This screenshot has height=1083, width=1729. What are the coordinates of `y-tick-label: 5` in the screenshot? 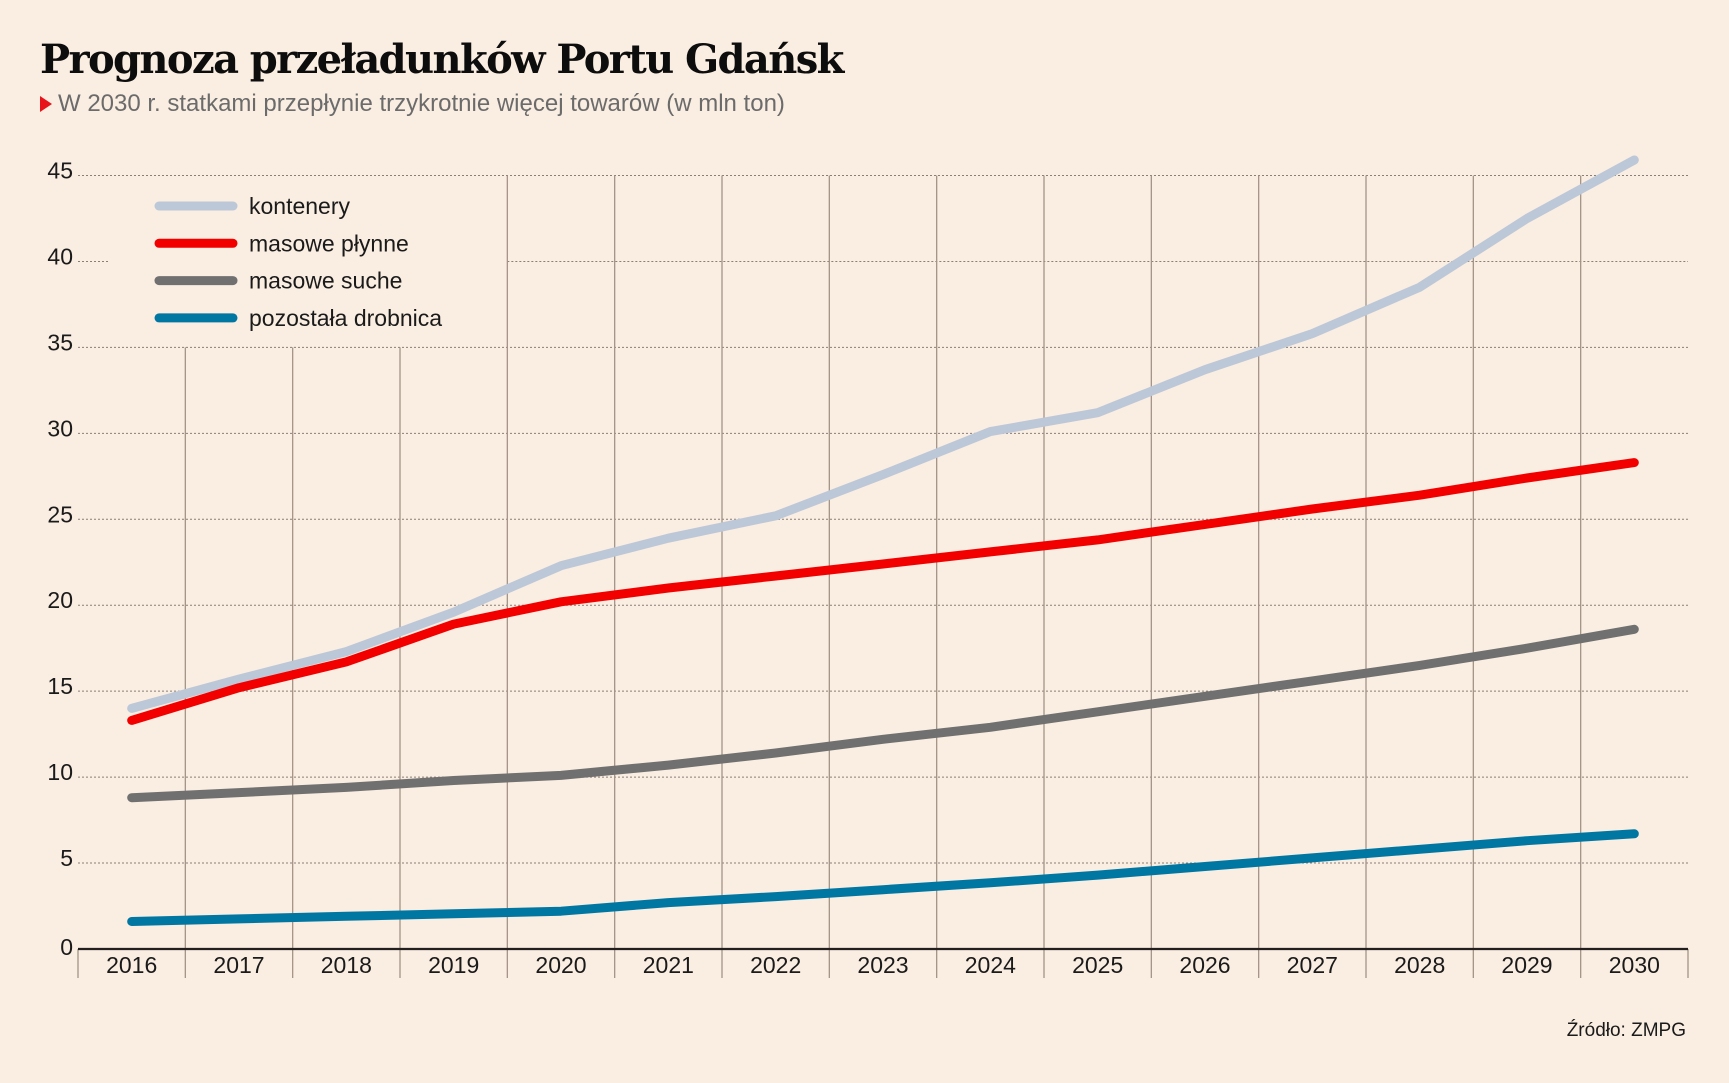 It's located at (66, 858).